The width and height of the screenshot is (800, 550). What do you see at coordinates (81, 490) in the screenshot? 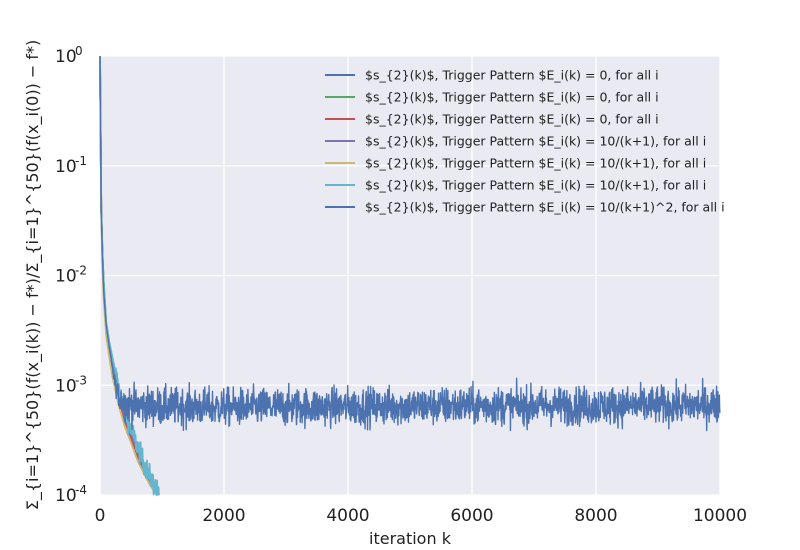
I see `y-tick-exponent: -4` at bounding box center [81, 490].